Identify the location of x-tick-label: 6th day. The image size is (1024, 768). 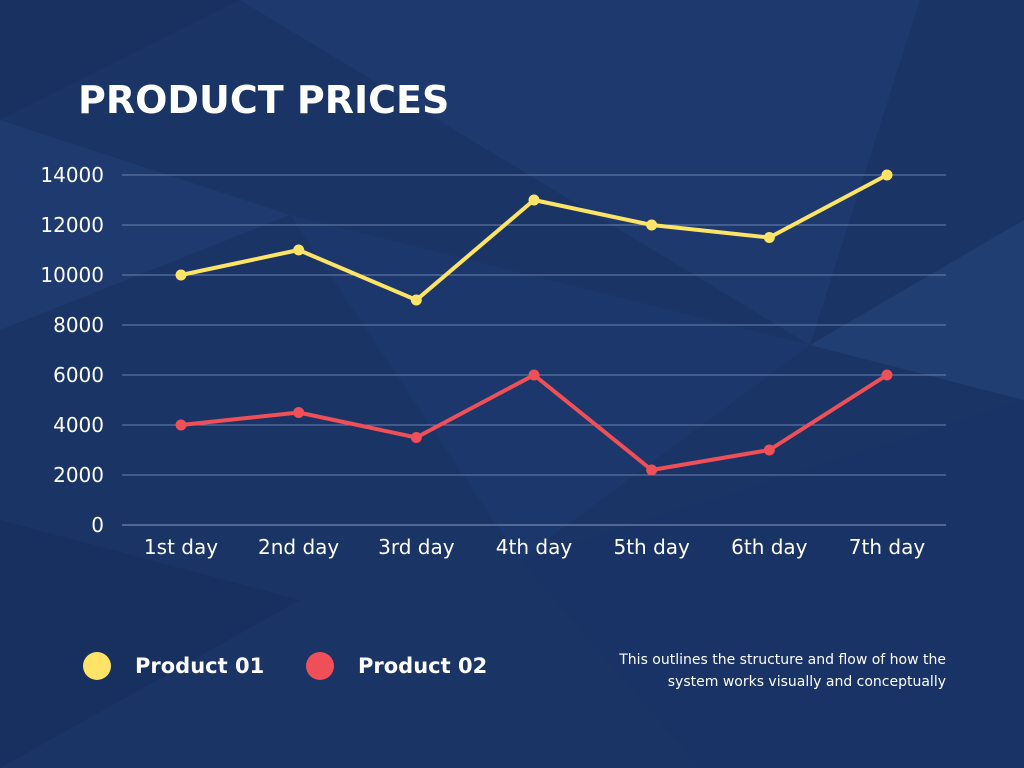
(769, 547).